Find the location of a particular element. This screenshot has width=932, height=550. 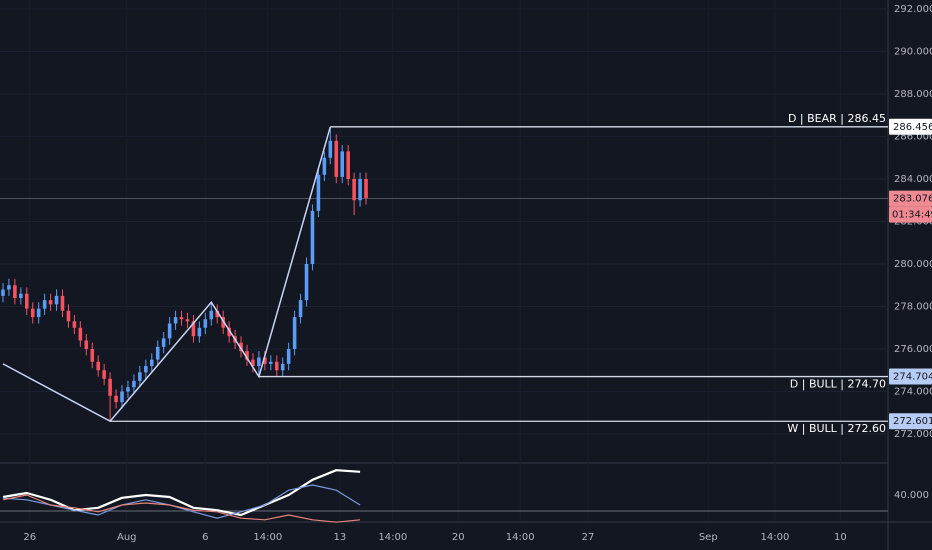

x-tick-label: 26 is located at coordinates (29, 537).